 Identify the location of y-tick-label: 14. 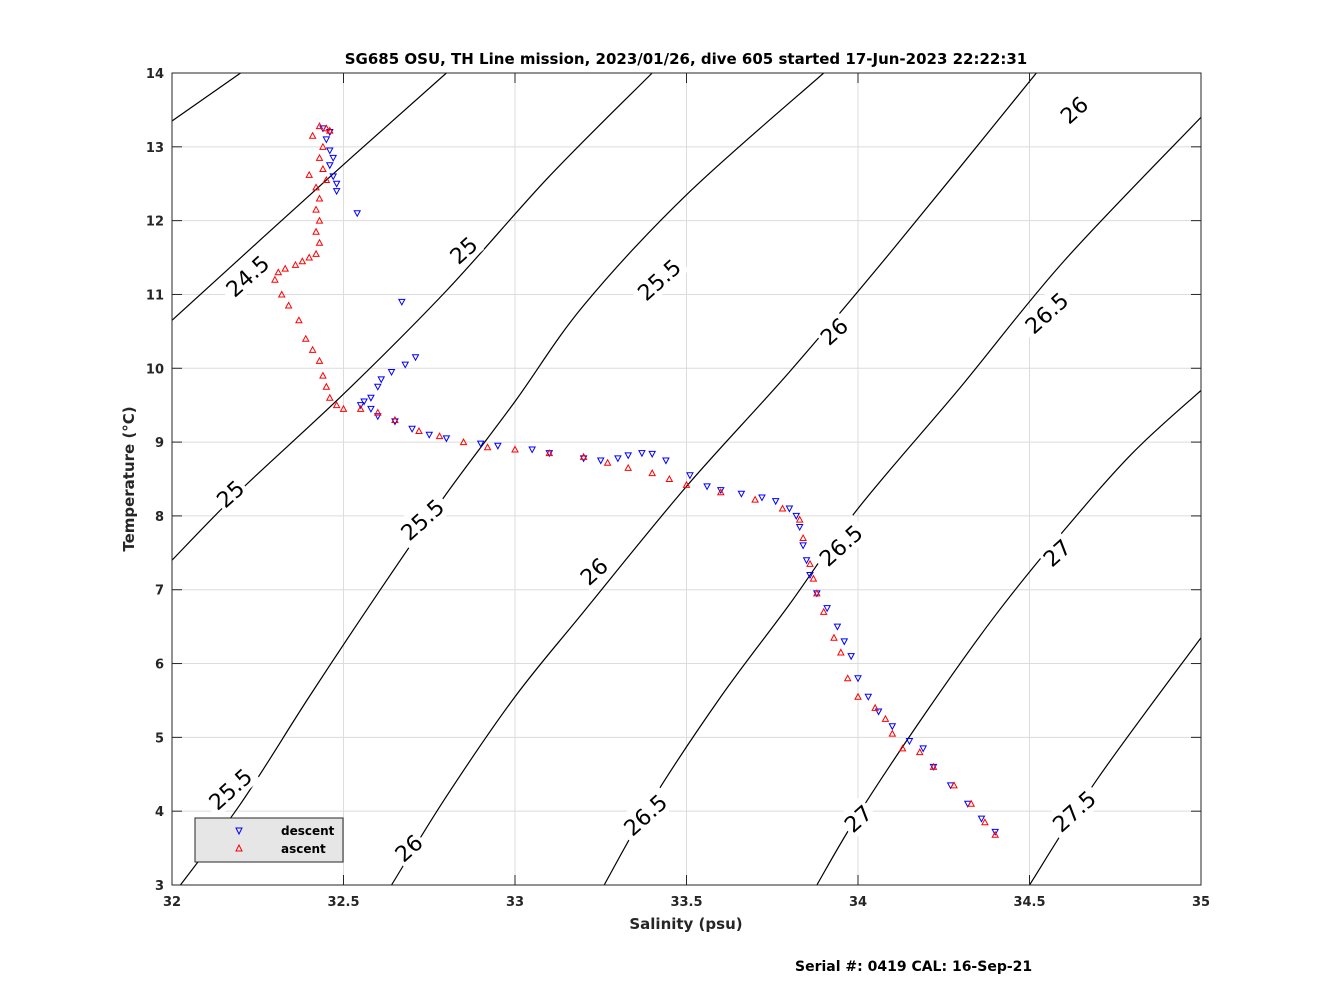
(155, 74).